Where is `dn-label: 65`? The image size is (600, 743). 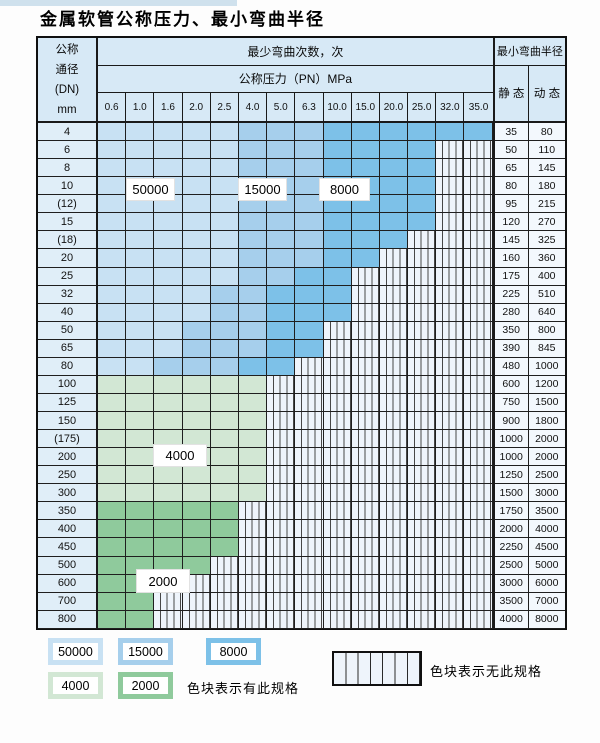 dn-label: 65 is located at coordinates (68, 348).